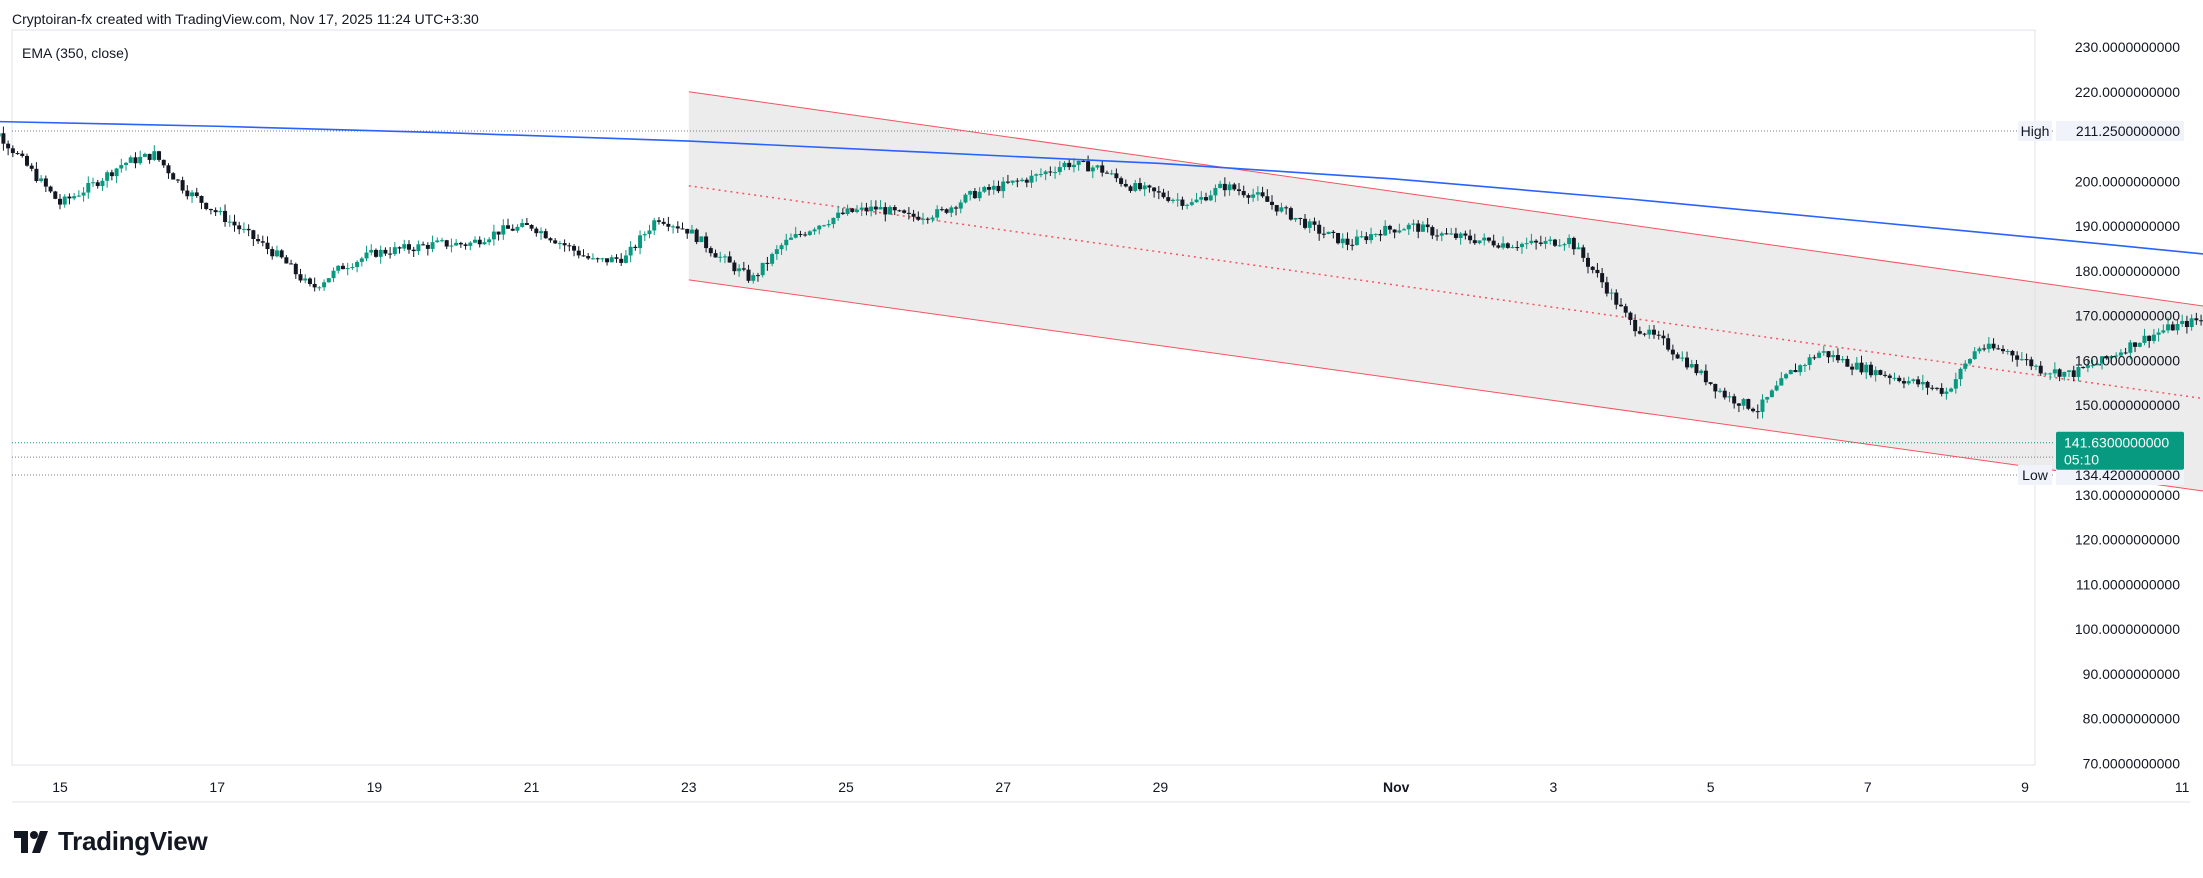 The height and width of the screenshot is (878, 2203). Describe the element at coordinates (1161, 787) in the screenshot. I see `x-tick-label: 29` at that location.